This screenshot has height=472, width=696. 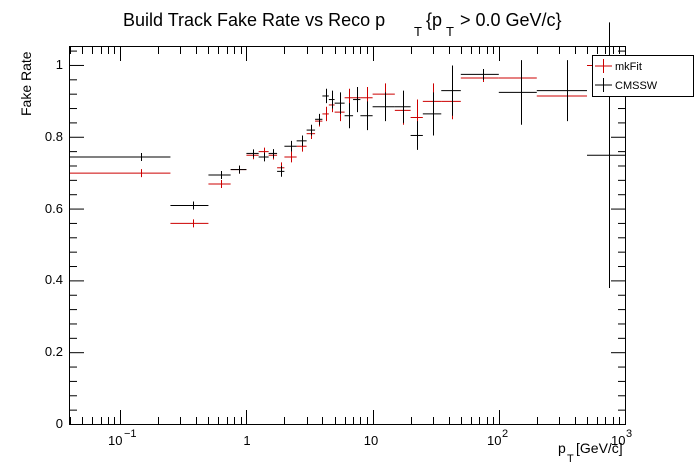 I want to click on y-axis-label: Fake Rate, so click(x=26, y=83).